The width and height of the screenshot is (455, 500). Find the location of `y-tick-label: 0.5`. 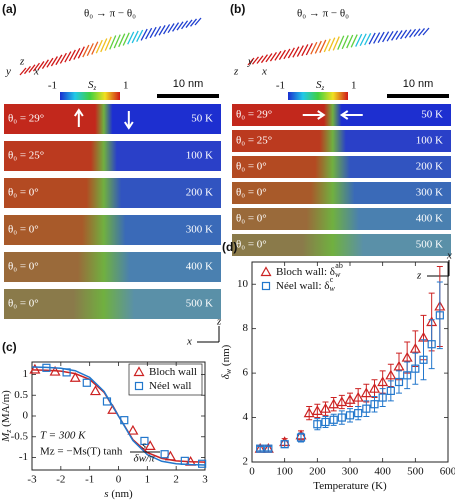

y-tick-label: 0.5 is located at coordinates (21, 395).